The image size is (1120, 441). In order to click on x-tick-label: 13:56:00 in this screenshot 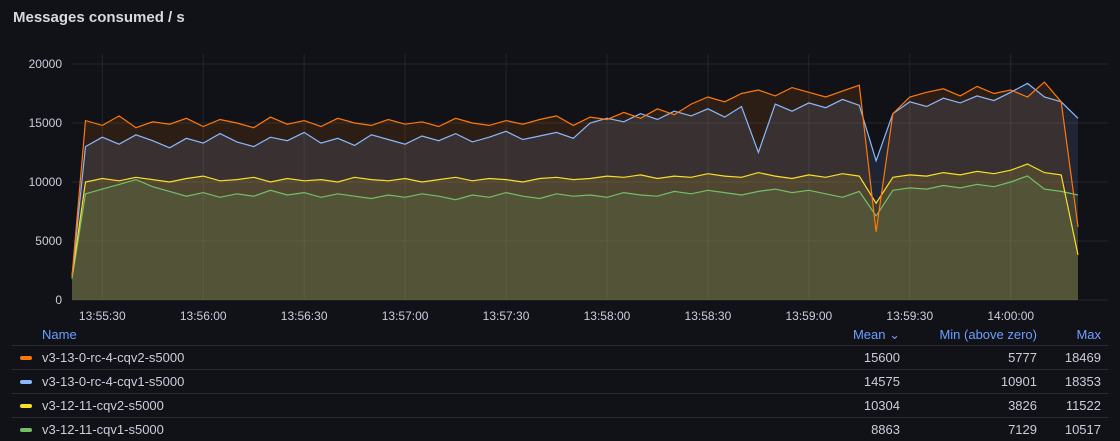, I will do `click(203, 316)`.